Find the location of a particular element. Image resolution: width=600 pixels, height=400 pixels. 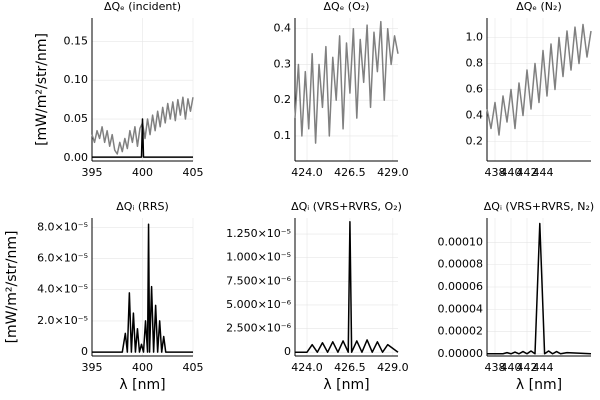

y-tick-label: 8.0×10⁻⁵ is located at coordinates (62, 226).